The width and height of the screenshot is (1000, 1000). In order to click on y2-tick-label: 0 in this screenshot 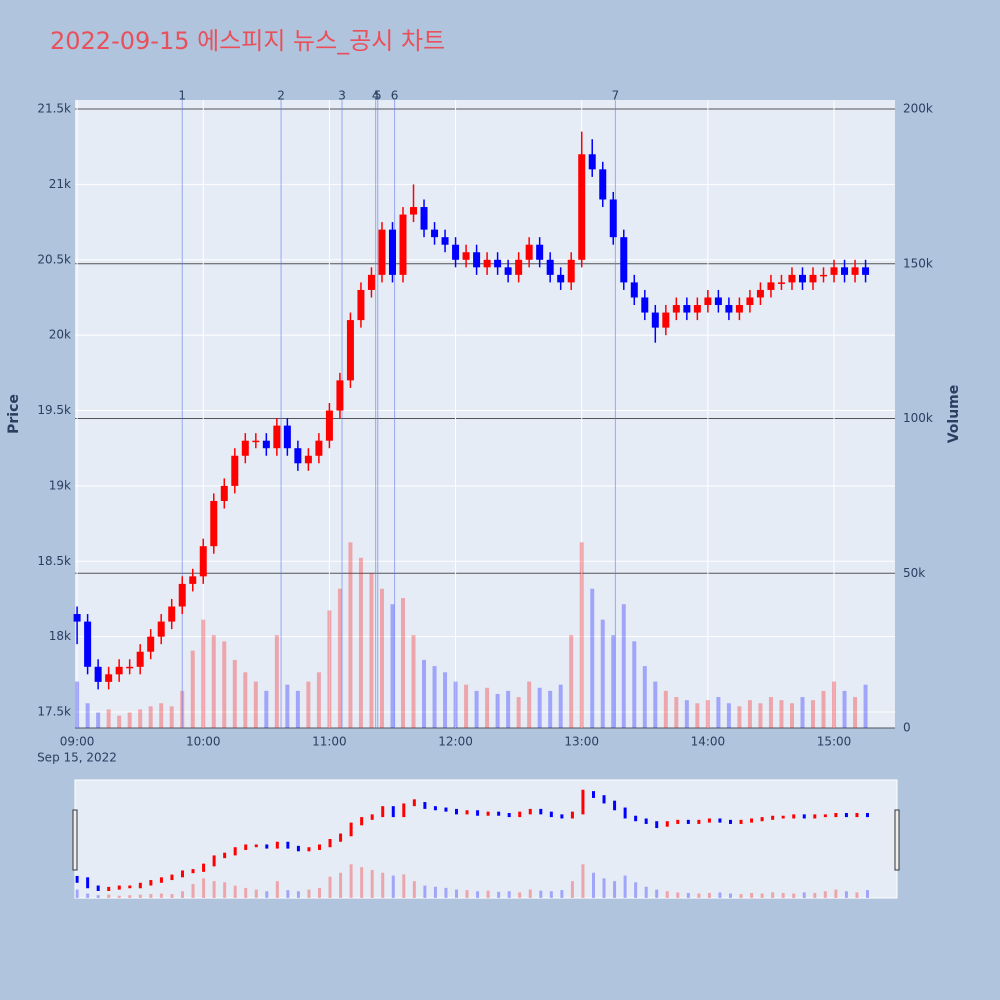, I will do `click(907, 728)`.